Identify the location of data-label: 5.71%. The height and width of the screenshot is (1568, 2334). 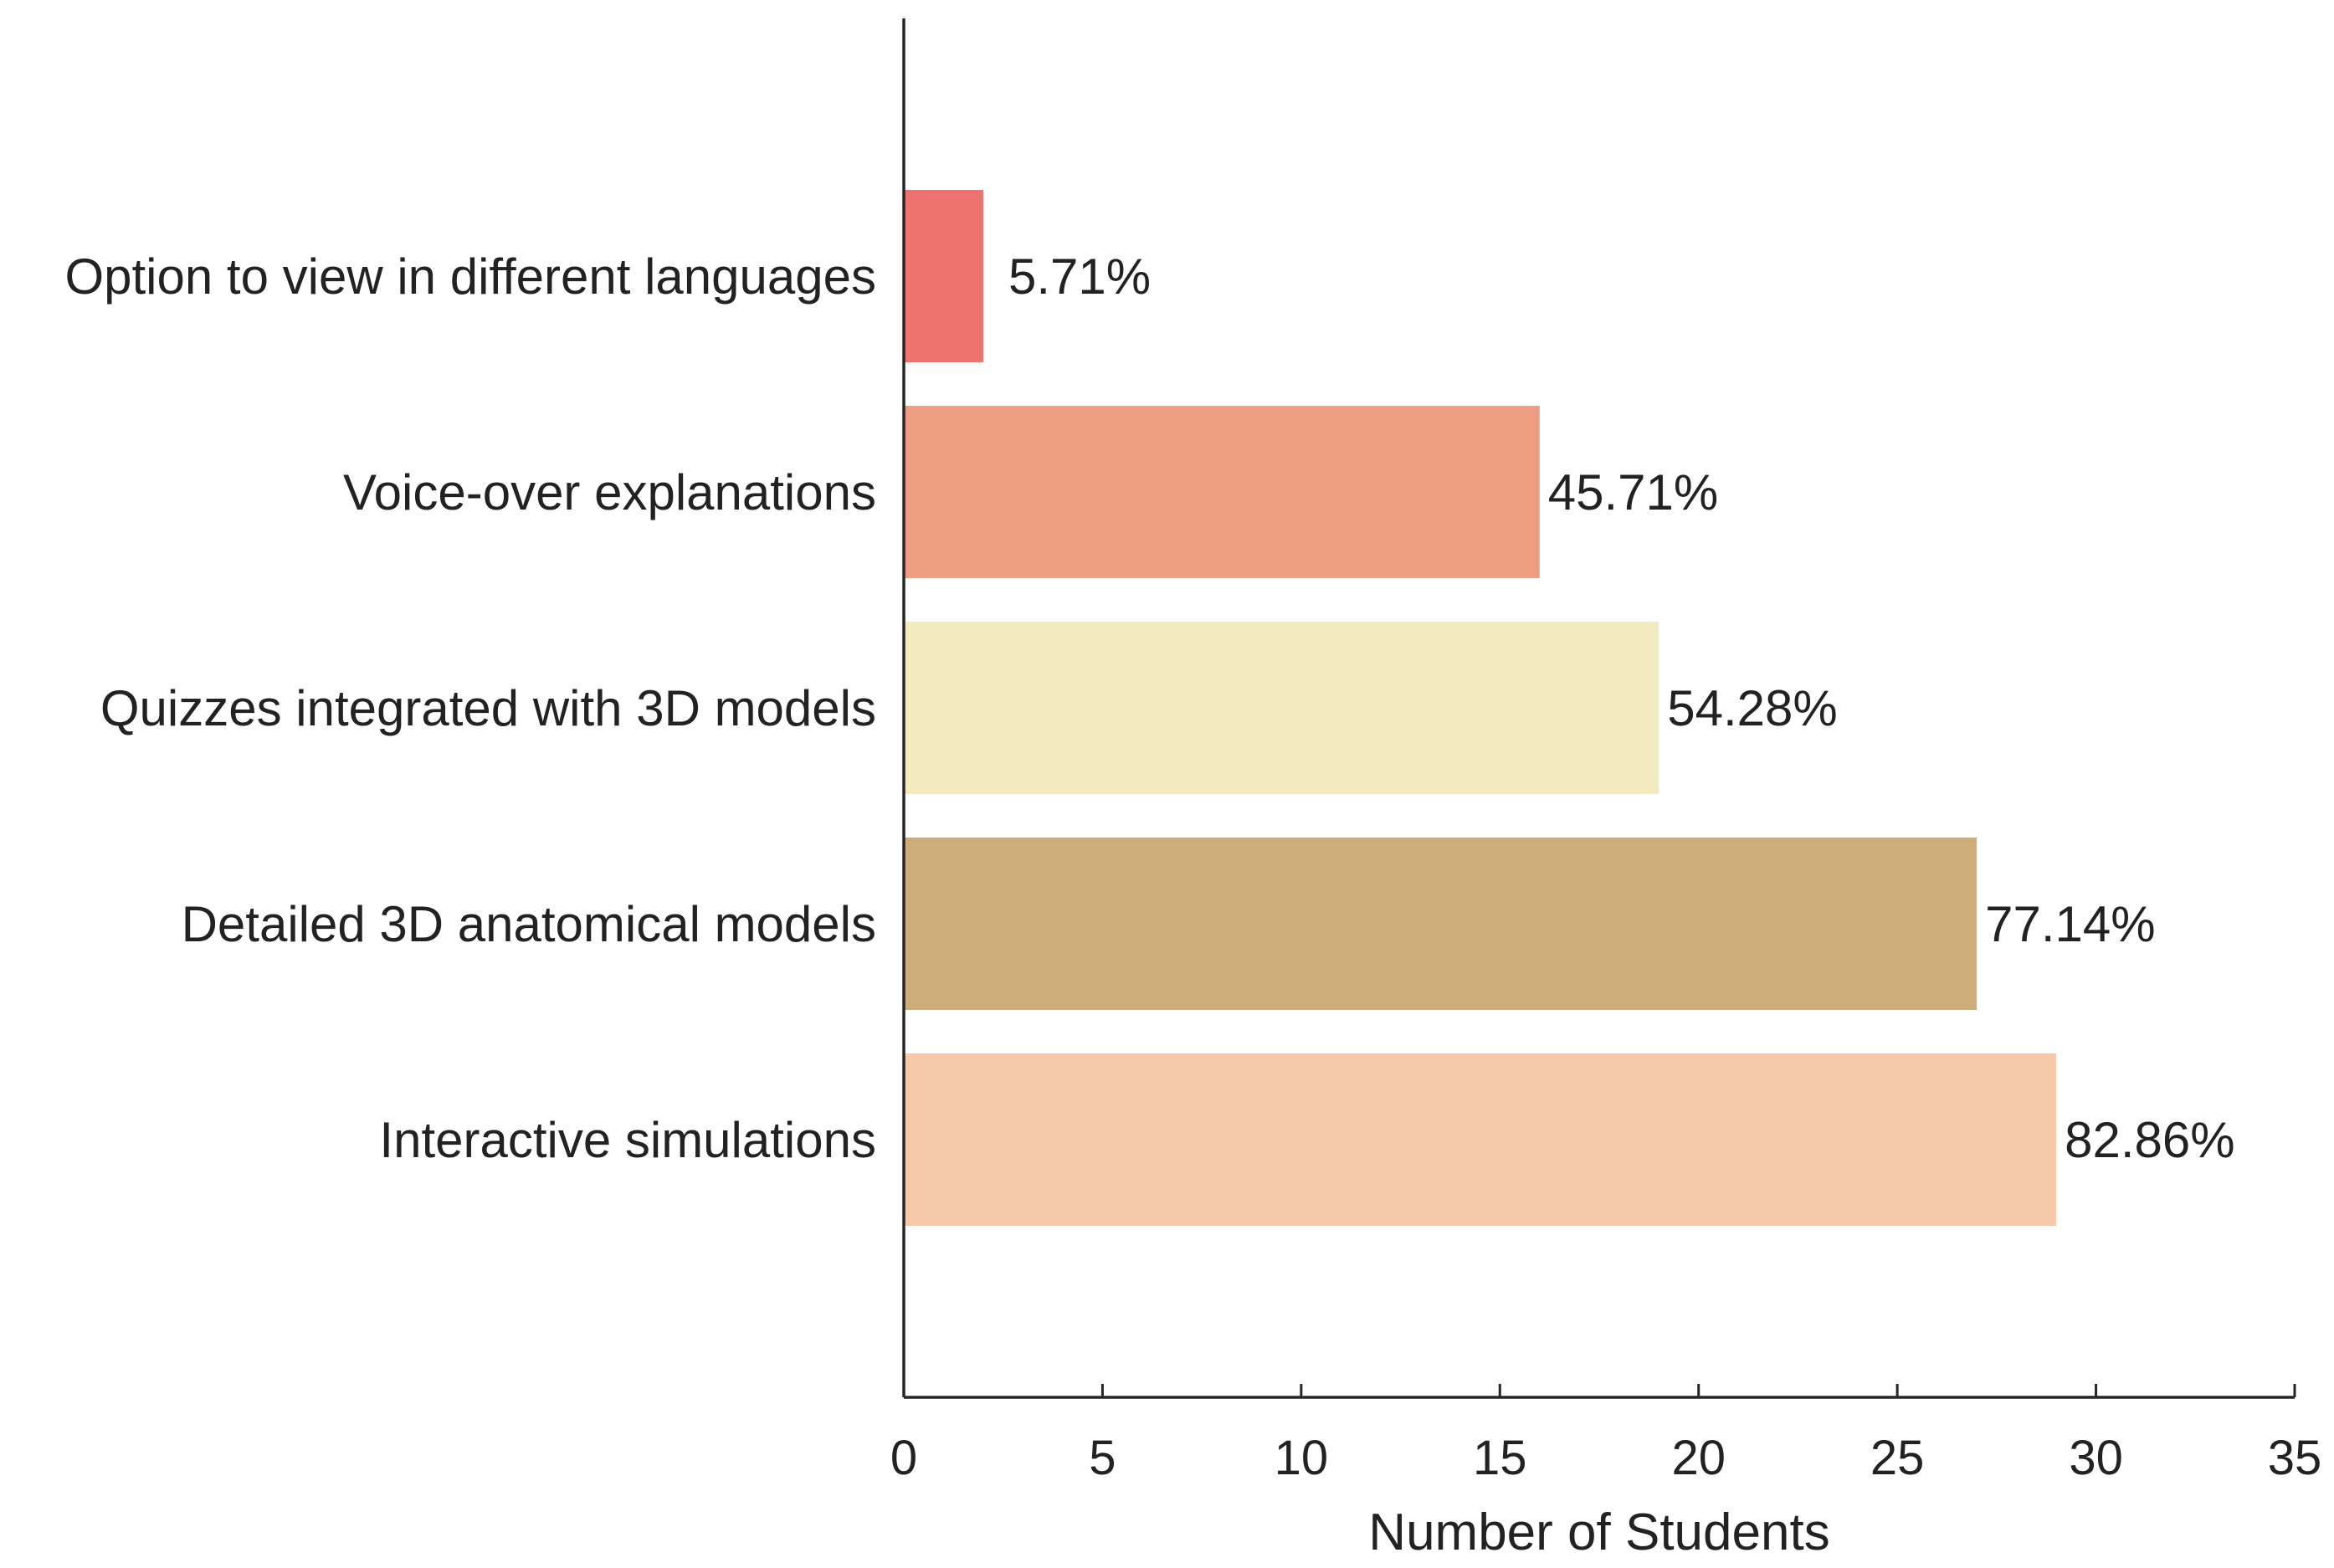
(1079, 277).